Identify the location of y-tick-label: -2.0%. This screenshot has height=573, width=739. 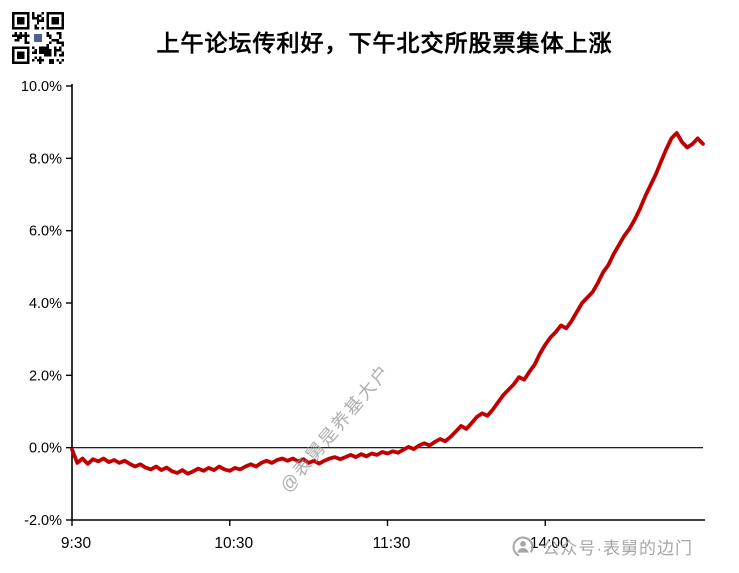
(43, 521).